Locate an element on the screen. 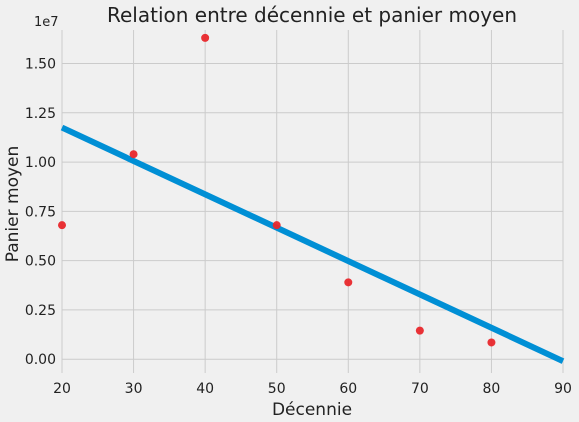 The image size is (579, 422). x-tick-label: 30 is located at coordinates (134, 389).